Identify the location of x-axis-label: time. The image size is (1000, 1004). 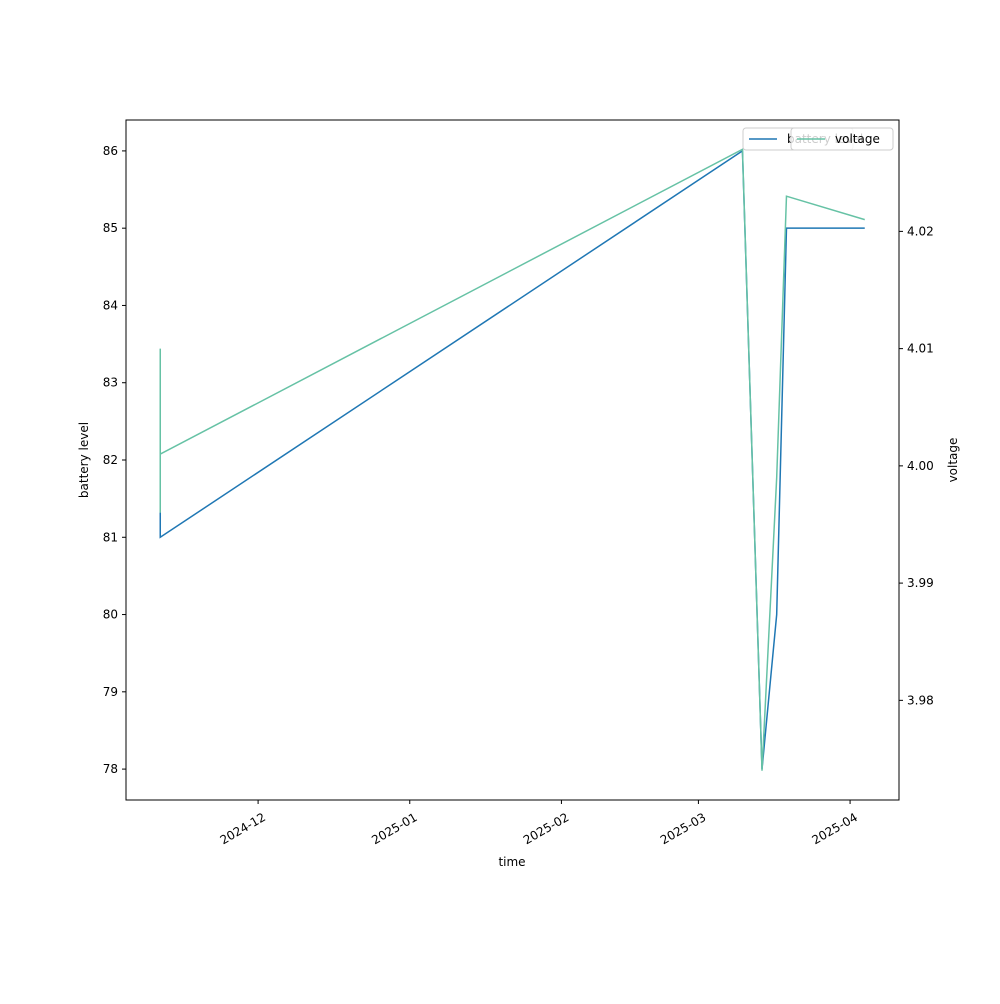
(511, 862).